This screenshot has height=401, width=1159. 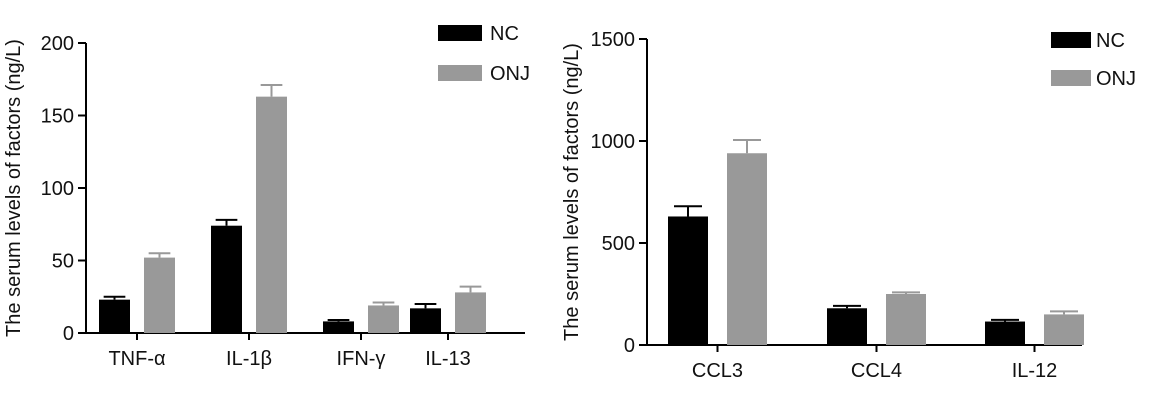 What do you see at coordinates (249, 359) in the screenshot?
I see `x-tick-label: IL-1β` at bounding box center [249, 359].